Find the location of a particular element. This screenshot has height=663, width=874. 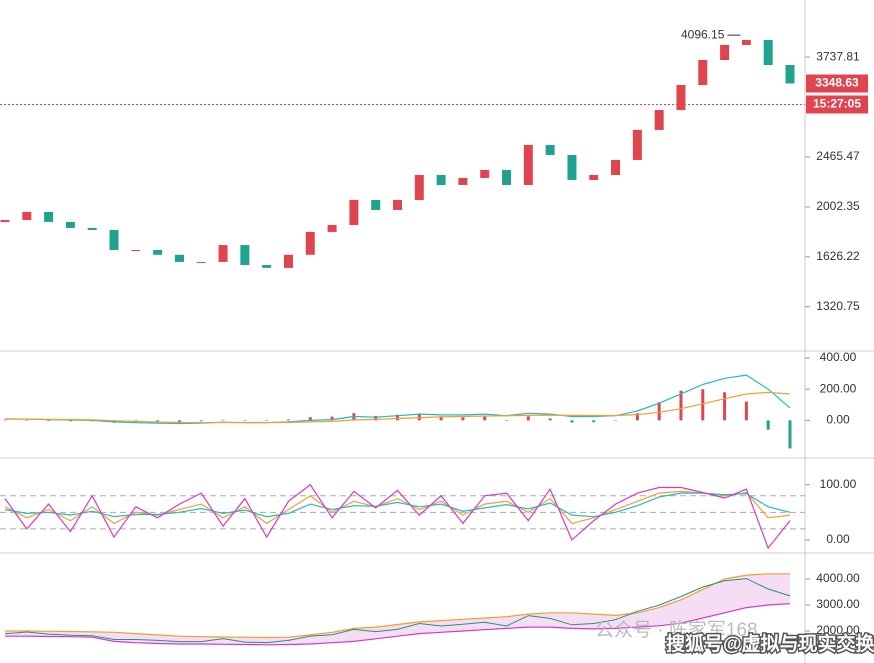

band-fill is located at coordinates (397, 609).